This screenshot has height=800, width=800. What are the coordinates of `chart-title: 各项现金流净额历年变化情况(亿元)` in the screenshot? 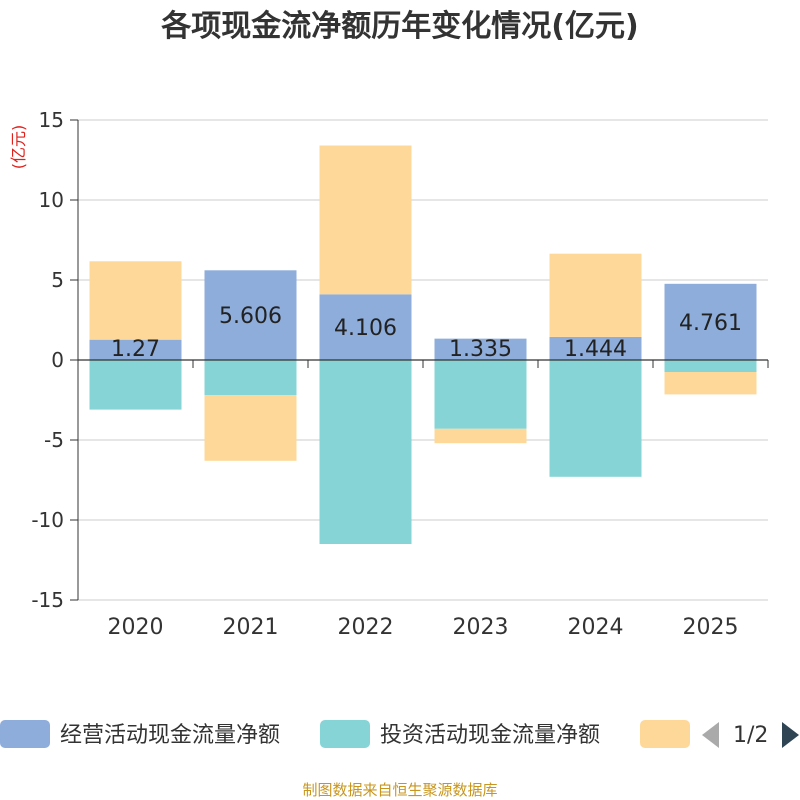 It's located at (399, 26).